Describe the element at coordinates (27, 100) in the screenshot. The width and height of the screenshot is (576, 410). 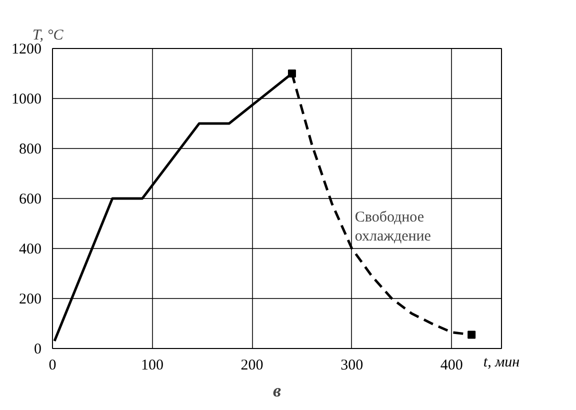
I see `y-tick-label: 1000` at that location.